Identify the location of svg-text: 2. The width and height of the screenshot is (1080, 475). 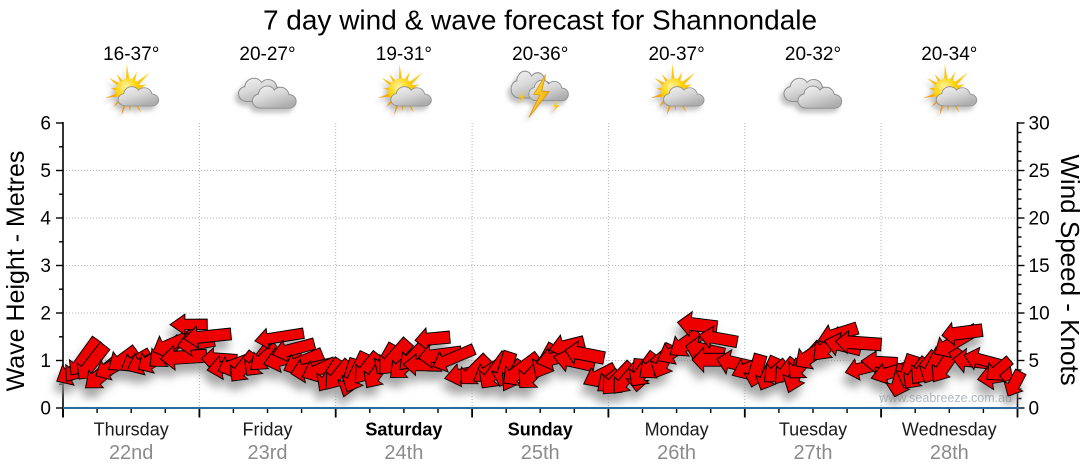
(45, 314).